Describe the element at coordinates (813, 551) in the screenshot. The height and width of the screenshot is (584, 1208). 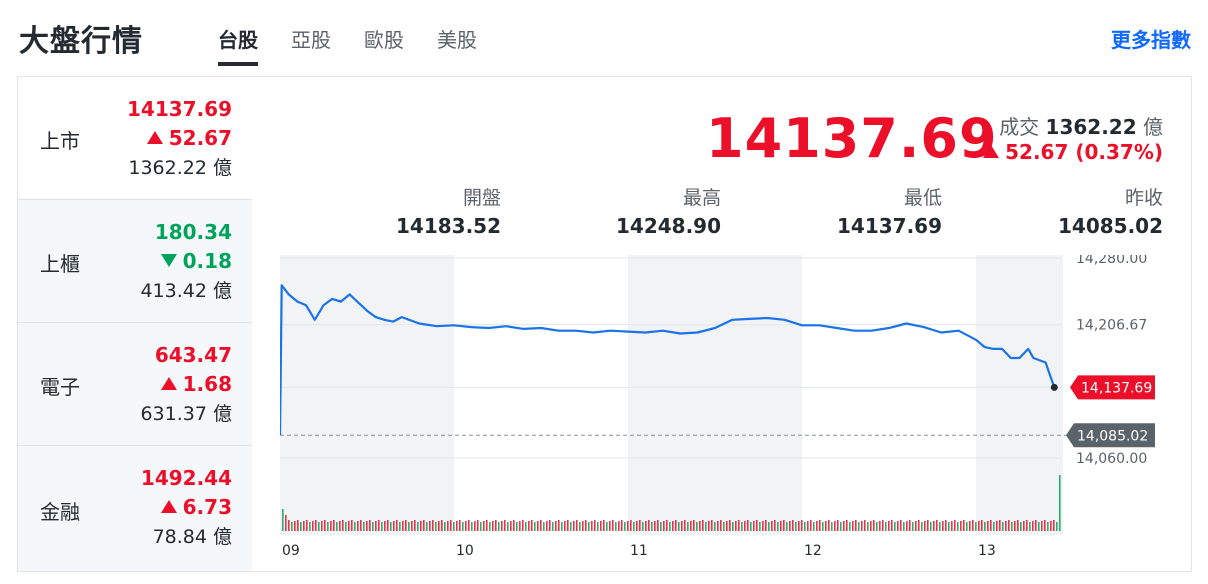
I see `x-tick-label: 12` at that location.